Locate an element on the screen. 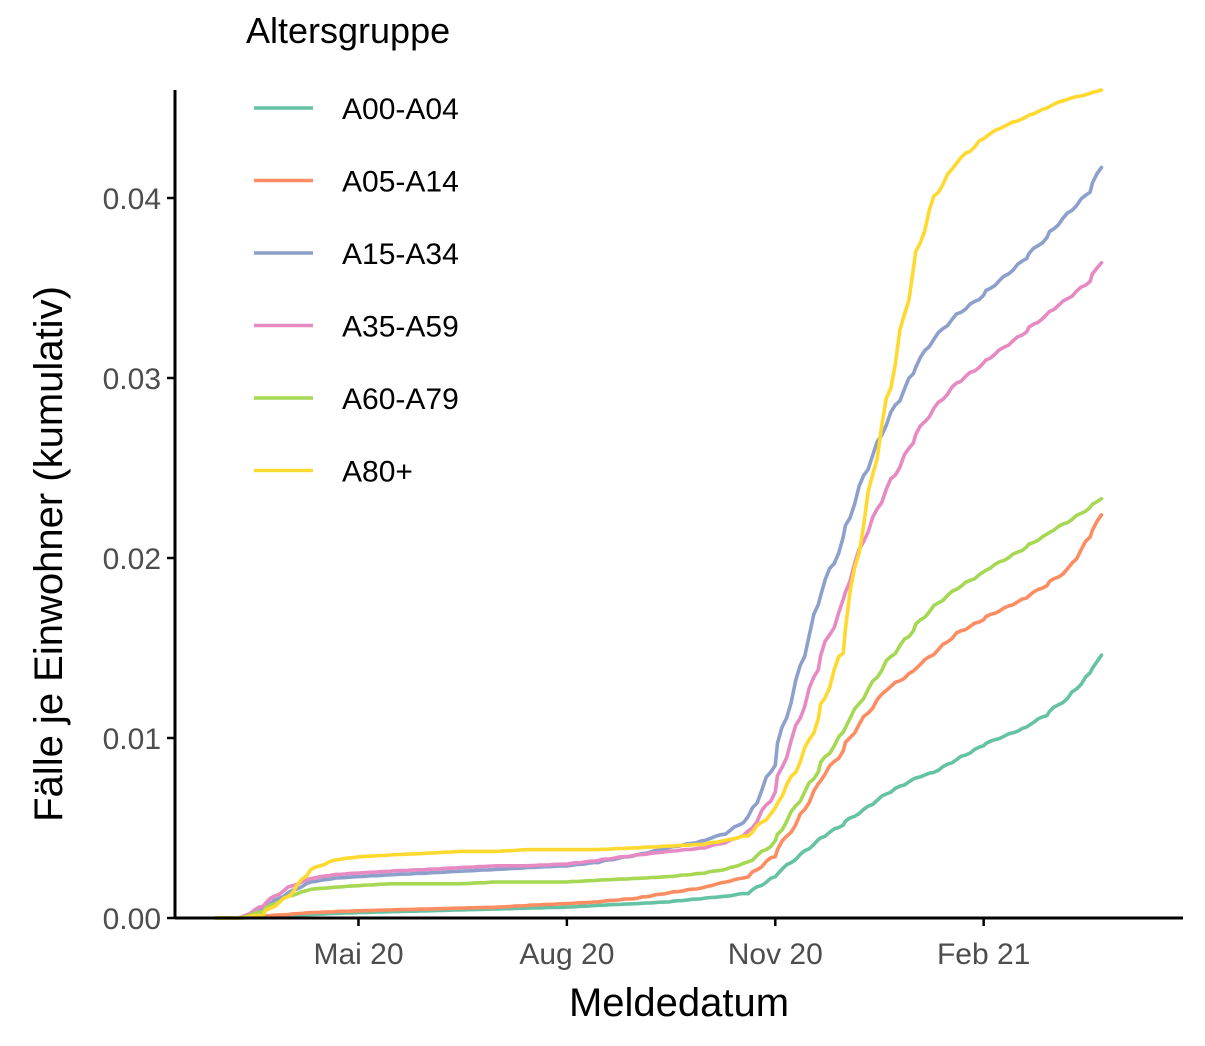  y-tick-label: 0.04 is located at coordinates (132, 199).